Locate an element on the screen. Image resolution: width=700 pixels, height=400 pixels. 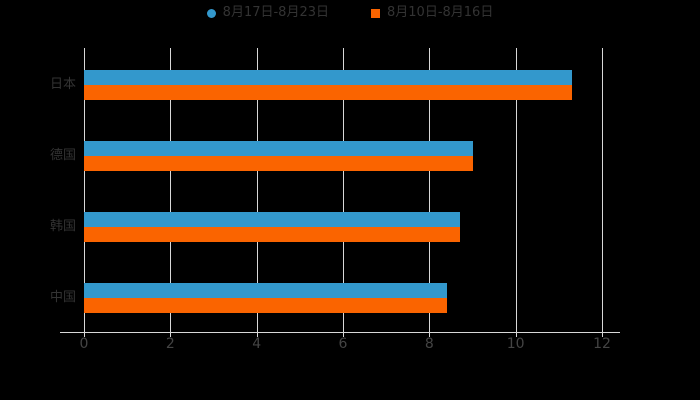
legend-marker-circle-icon is located at coordinates (211, 13).